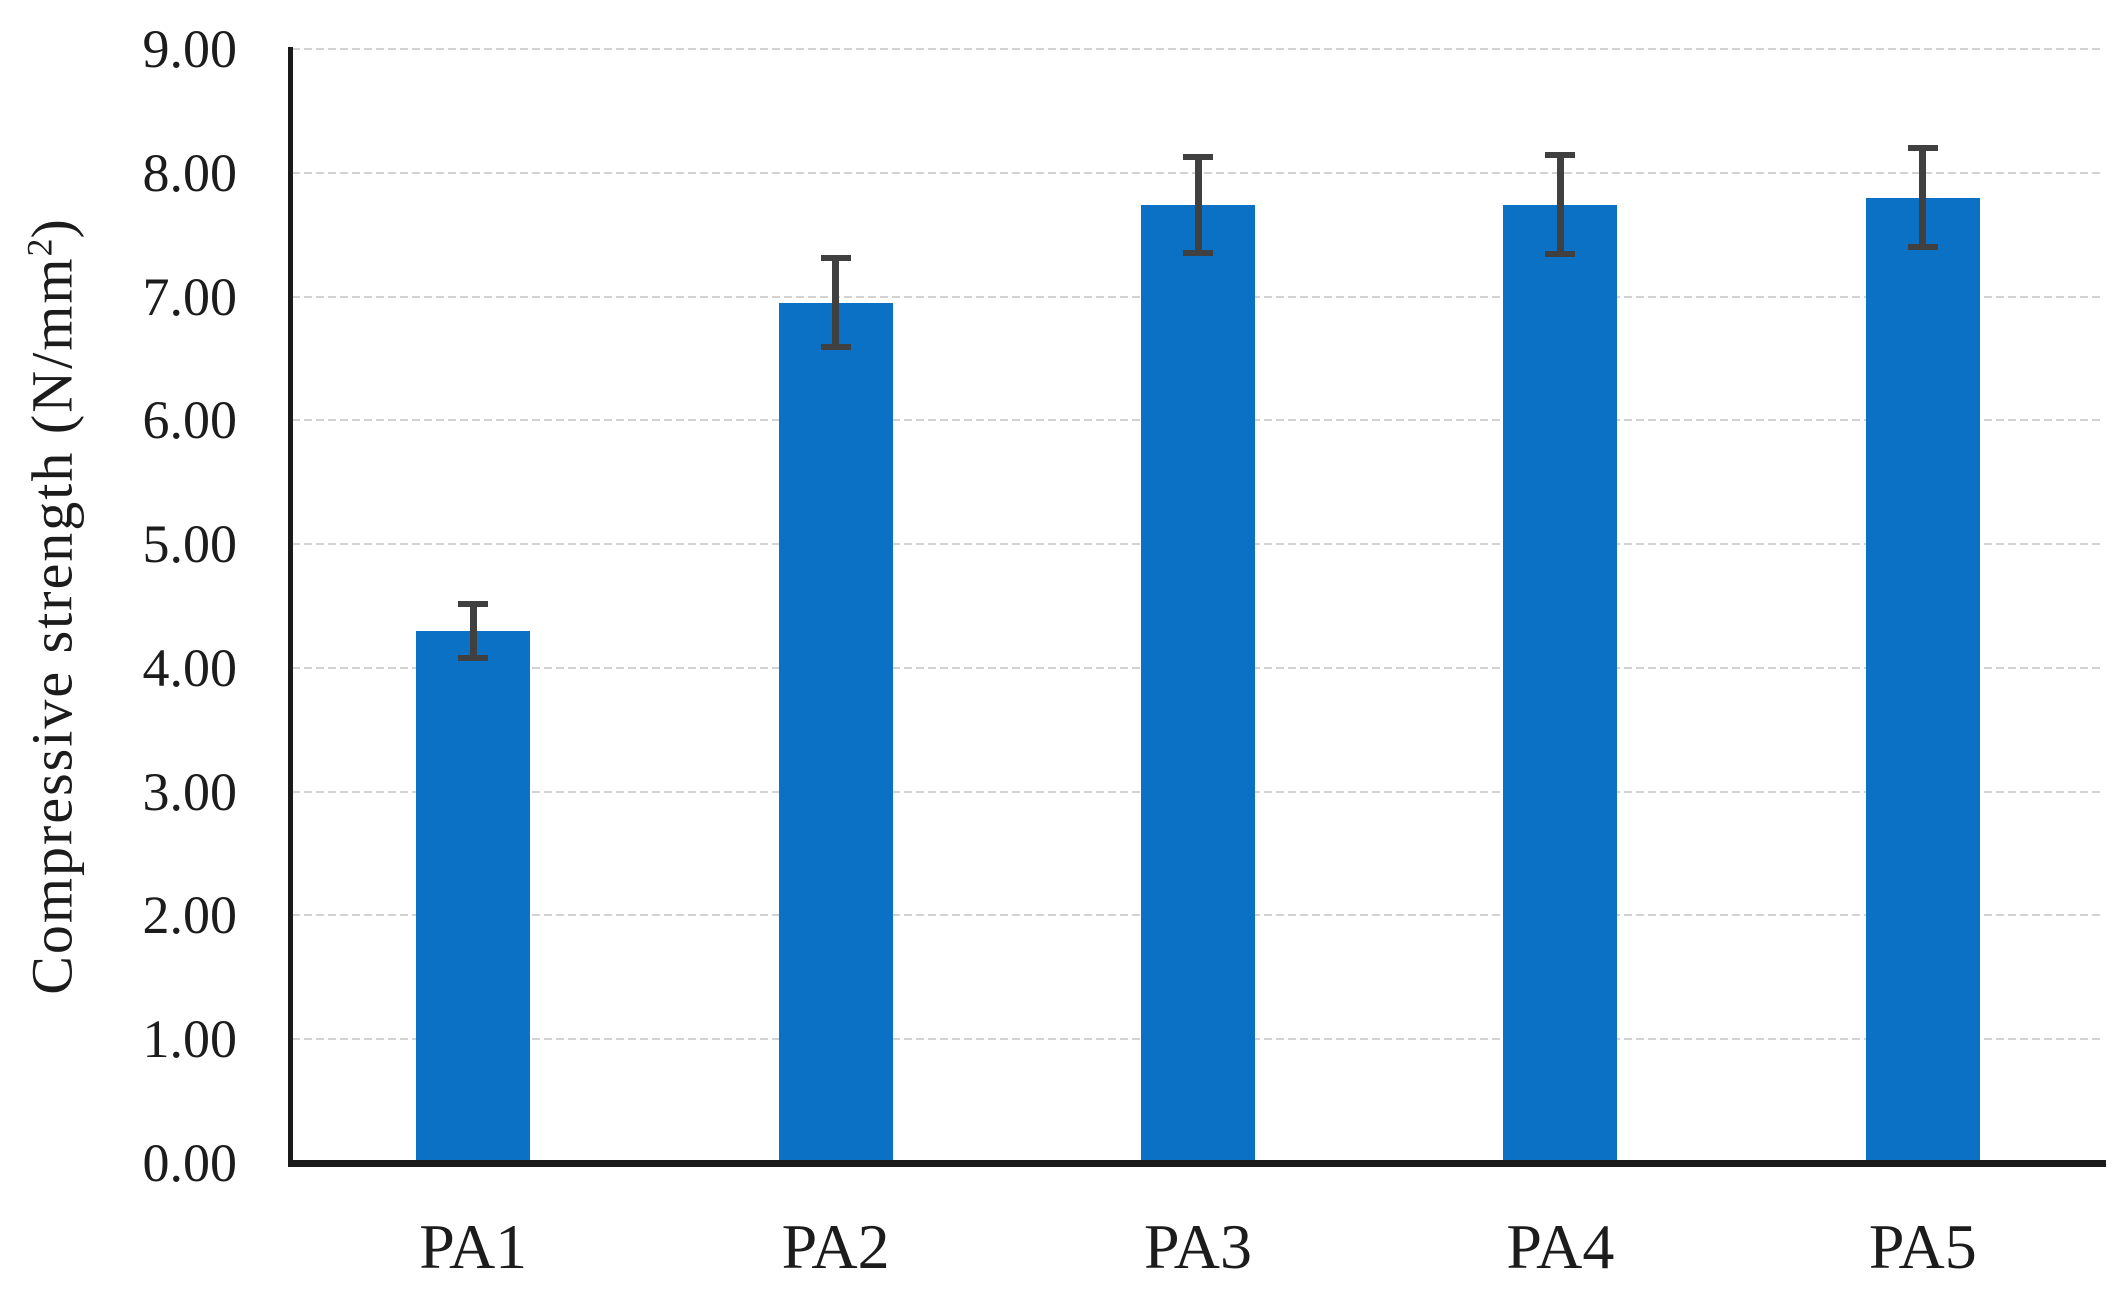  I want to click on error-bar-top-cap-PA2, so click(835, 258).